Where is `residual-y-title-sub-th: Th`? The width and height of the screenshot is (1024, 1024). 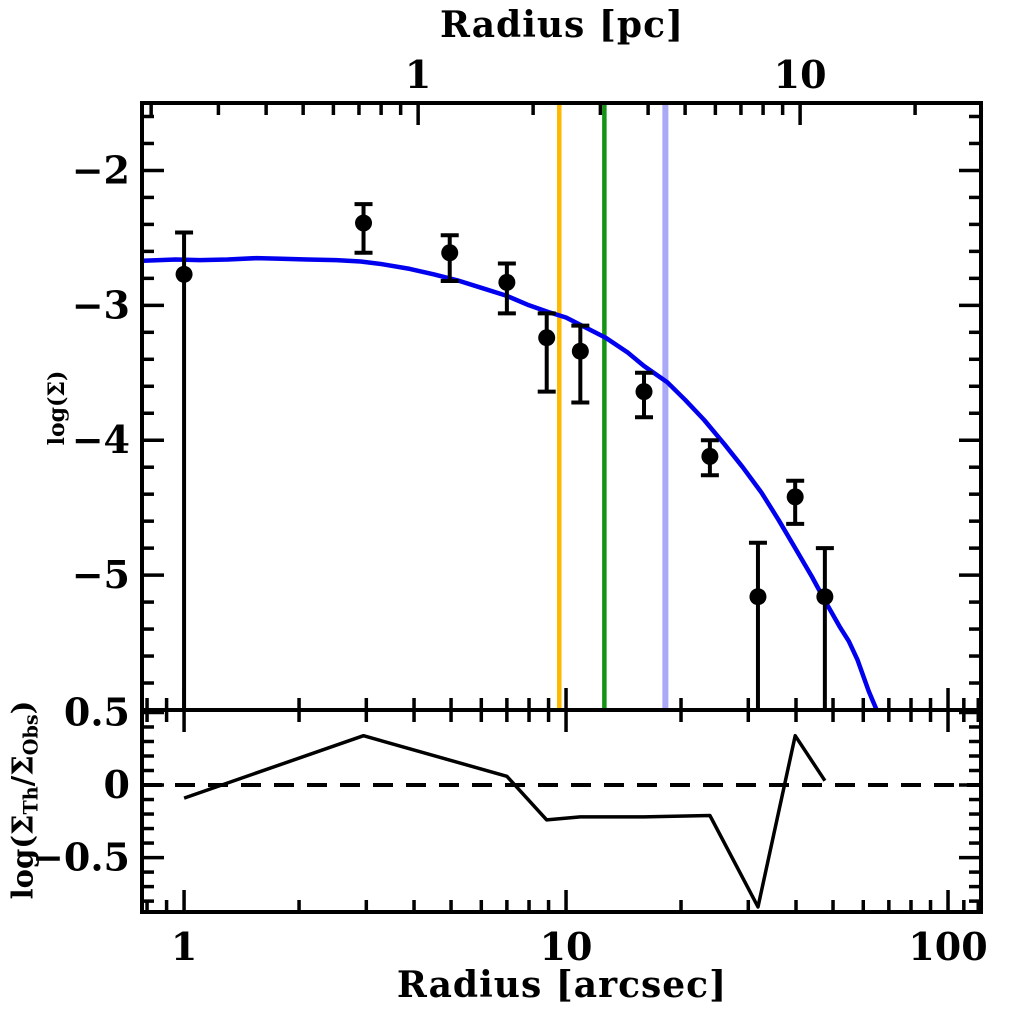
residual-y-title-sub-th: Th is located at coordinates (31, 800).